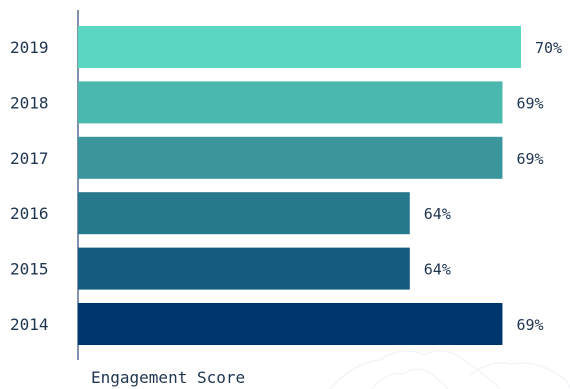  I want to click on bar-2017, so click(290, 157).